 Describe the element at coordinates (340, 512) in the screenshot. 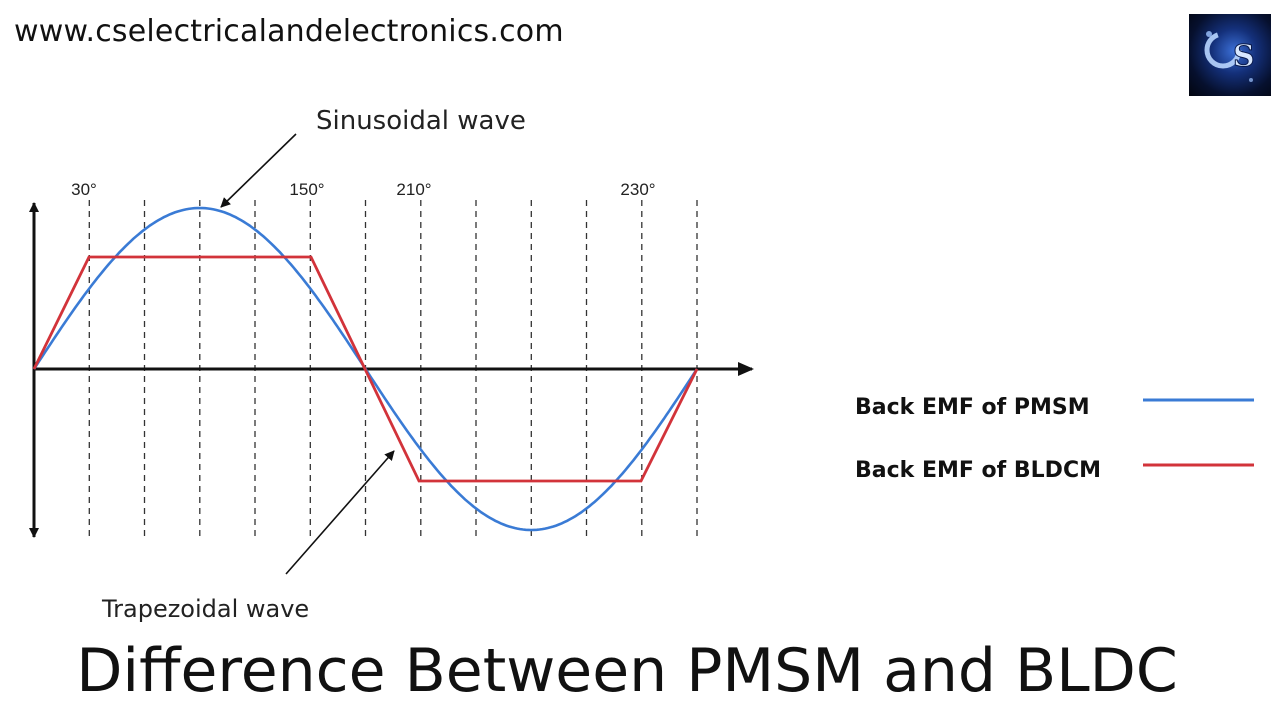

I see `trapezoidal-pointer-arrow` at that location.